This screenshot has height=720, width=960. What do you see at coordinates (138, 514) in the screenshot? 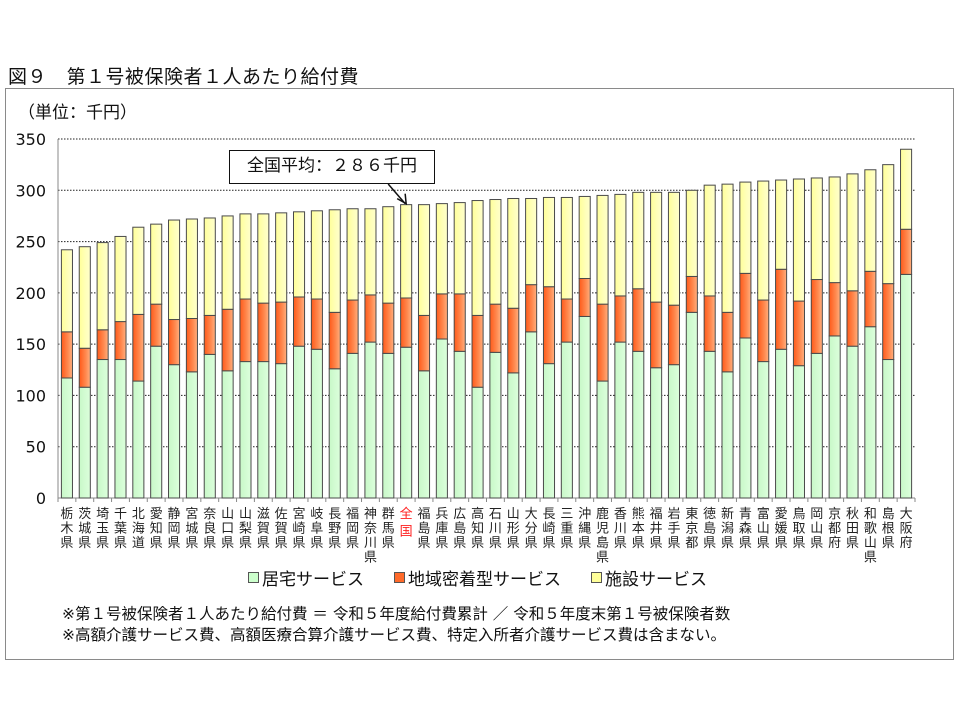
I see `category-label: 北` at bounding box center [138, 514].